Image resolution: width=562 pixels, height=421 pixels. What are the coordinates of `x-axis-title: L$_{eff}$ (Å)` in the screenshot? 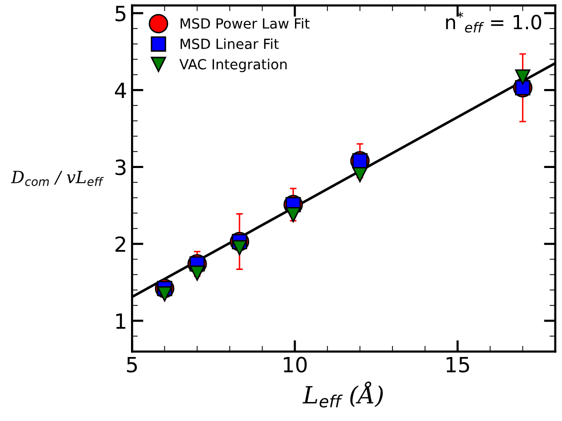 It's located at (342, 394).